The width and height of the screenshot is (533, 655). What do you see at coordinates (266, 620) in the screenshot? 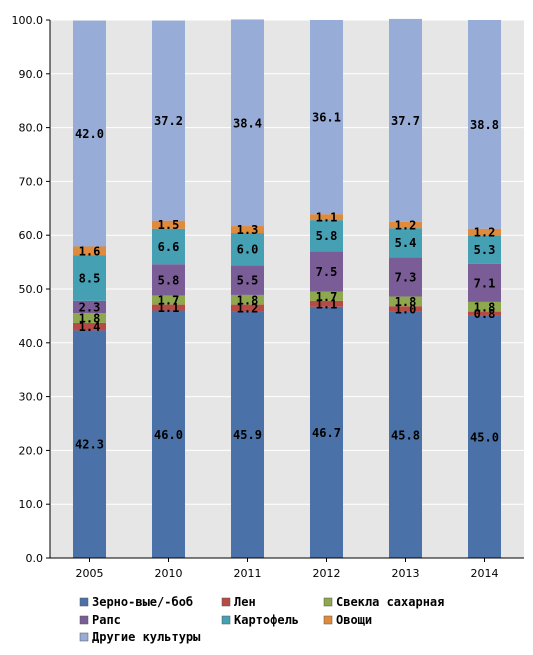
I see `legend-label: Картофель` at bounding box center [266, 620].